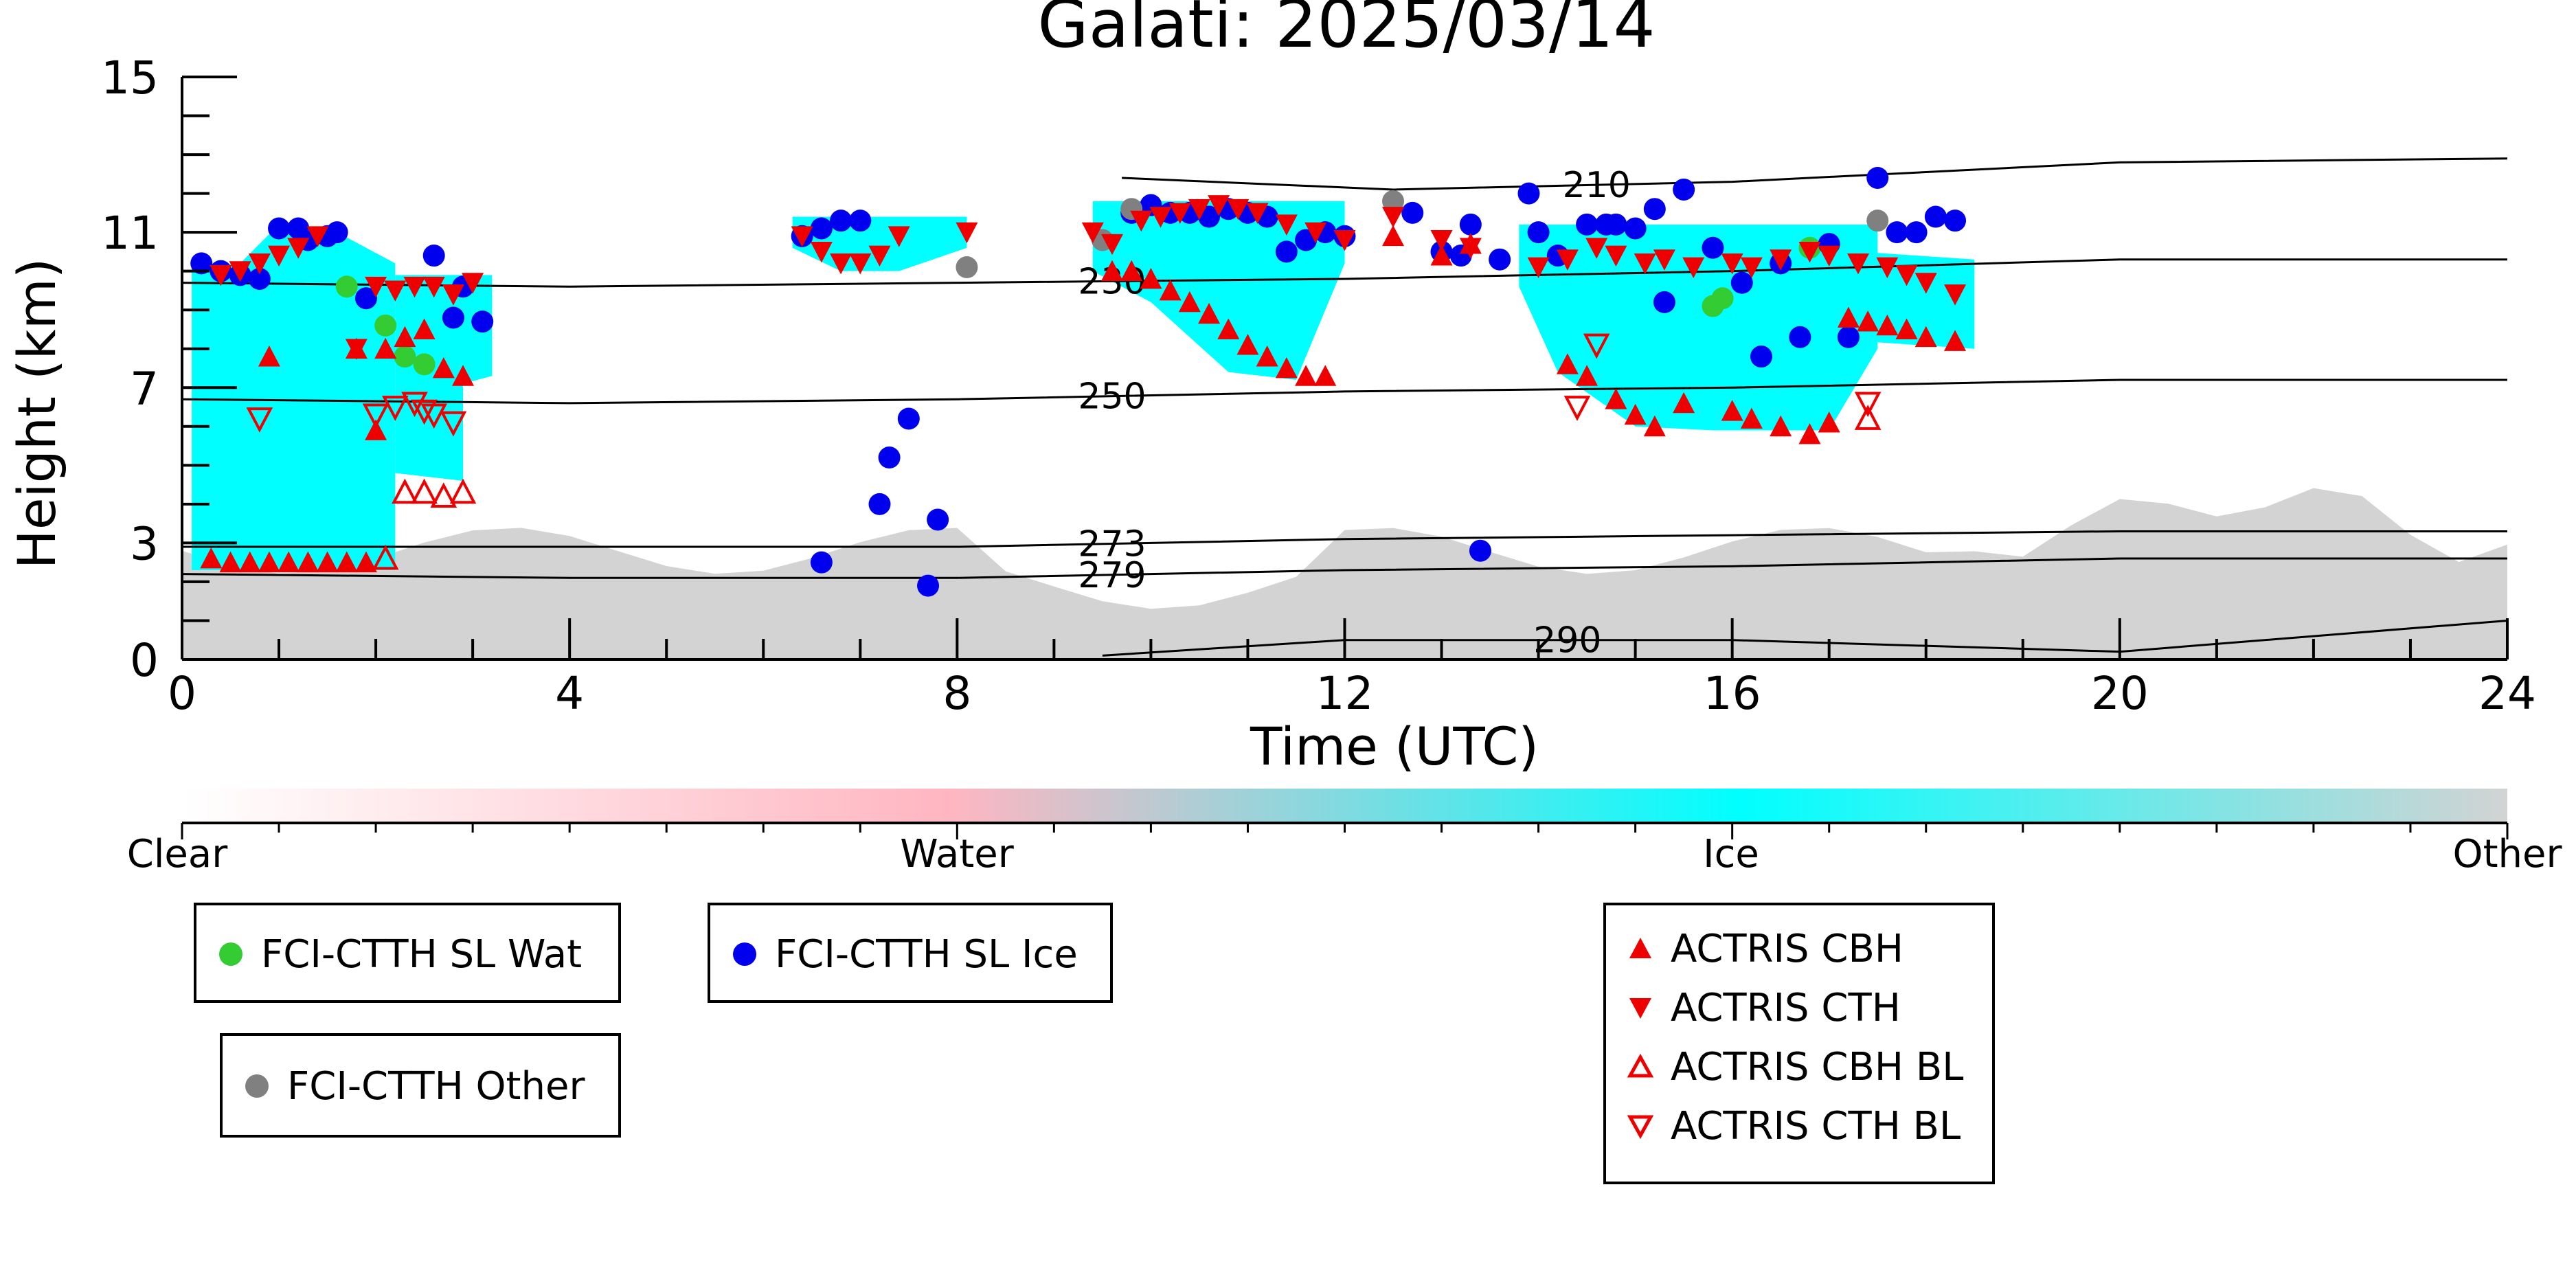 The image size is (2576, 1288). Describe the element at coordinates (144, 660) in the screenshot. I see `y-tick-label: 0` at that location.